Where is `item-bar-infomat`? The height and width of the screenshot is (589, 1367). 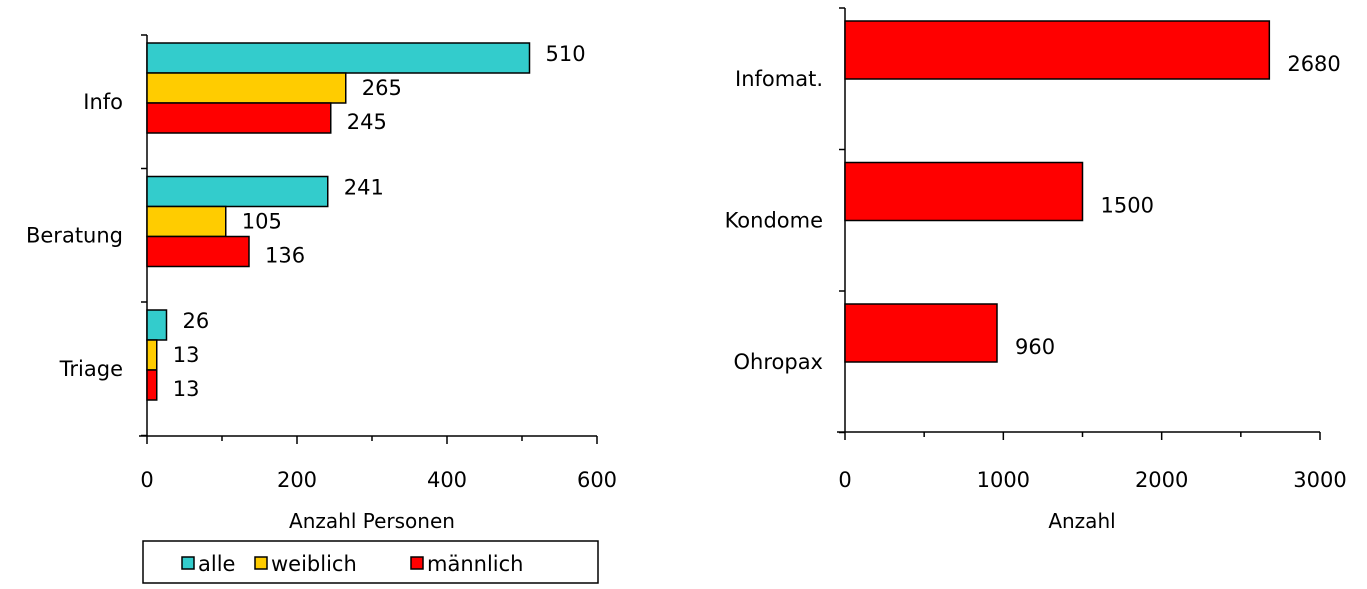 item-bar-infomat is located at coordinates (1057, 50).